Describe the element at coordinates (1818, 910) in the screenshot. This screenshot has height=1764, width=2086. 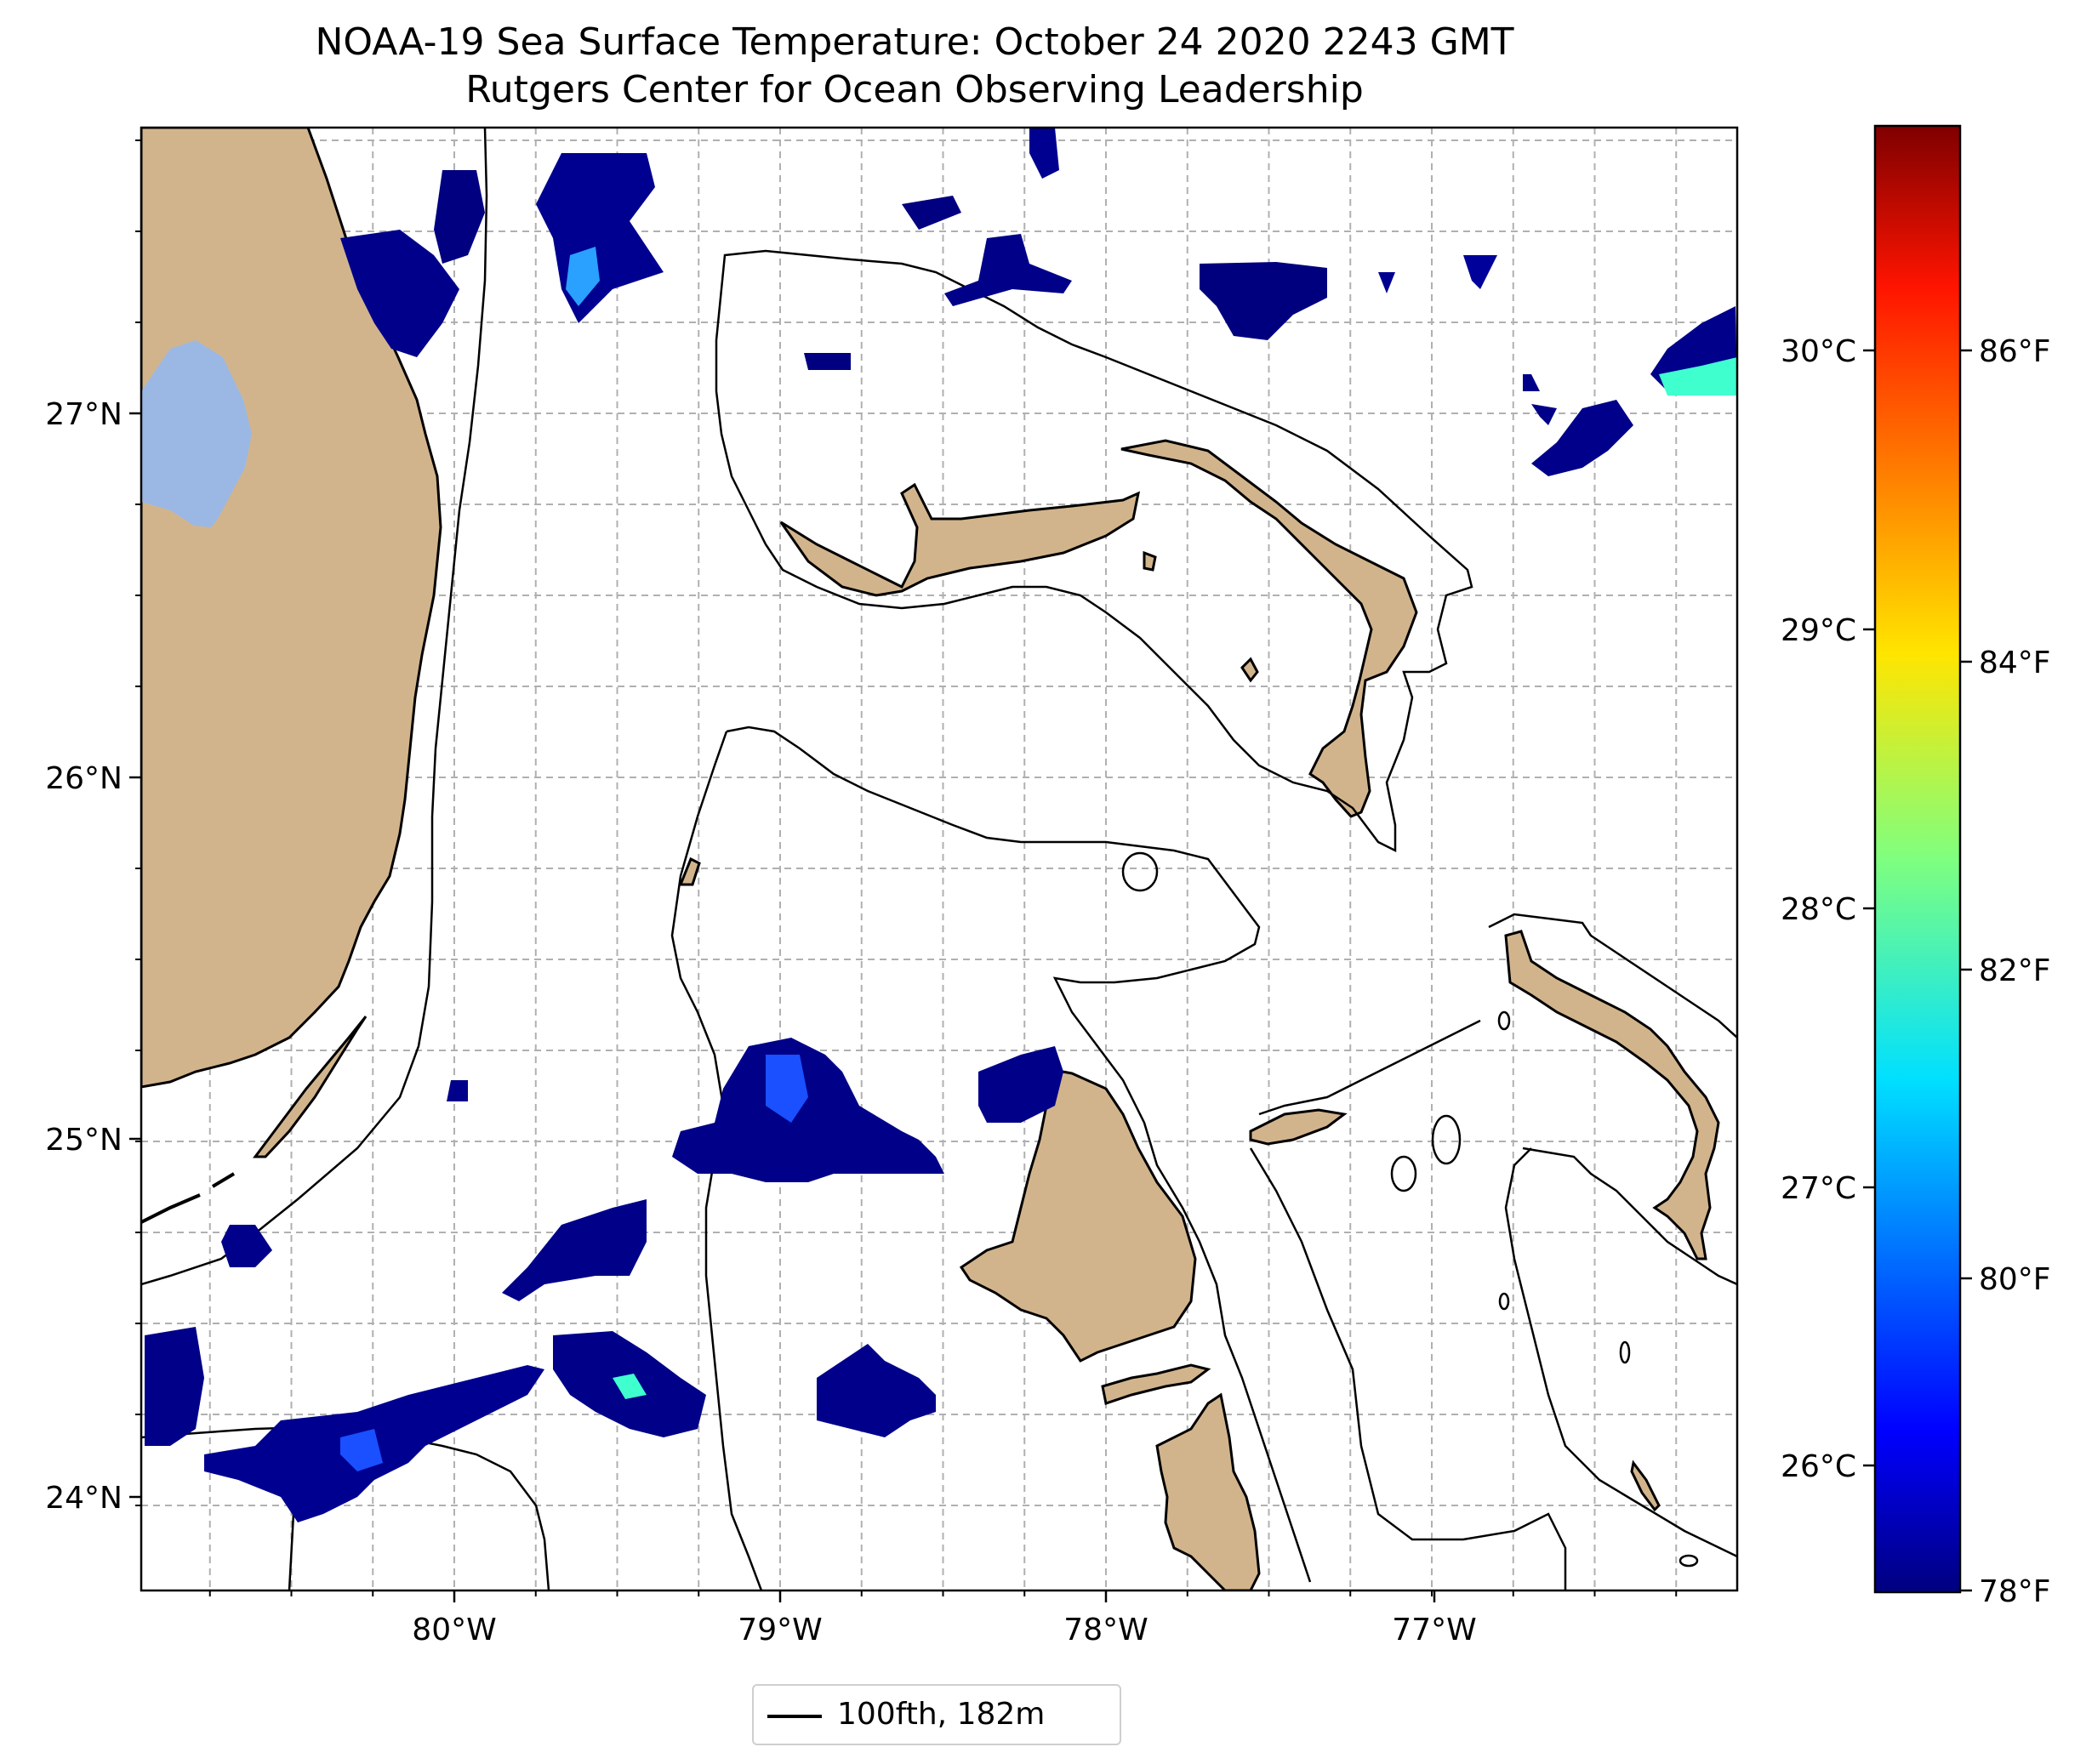
I see `celsius-tick-label: 28°C` at that location.